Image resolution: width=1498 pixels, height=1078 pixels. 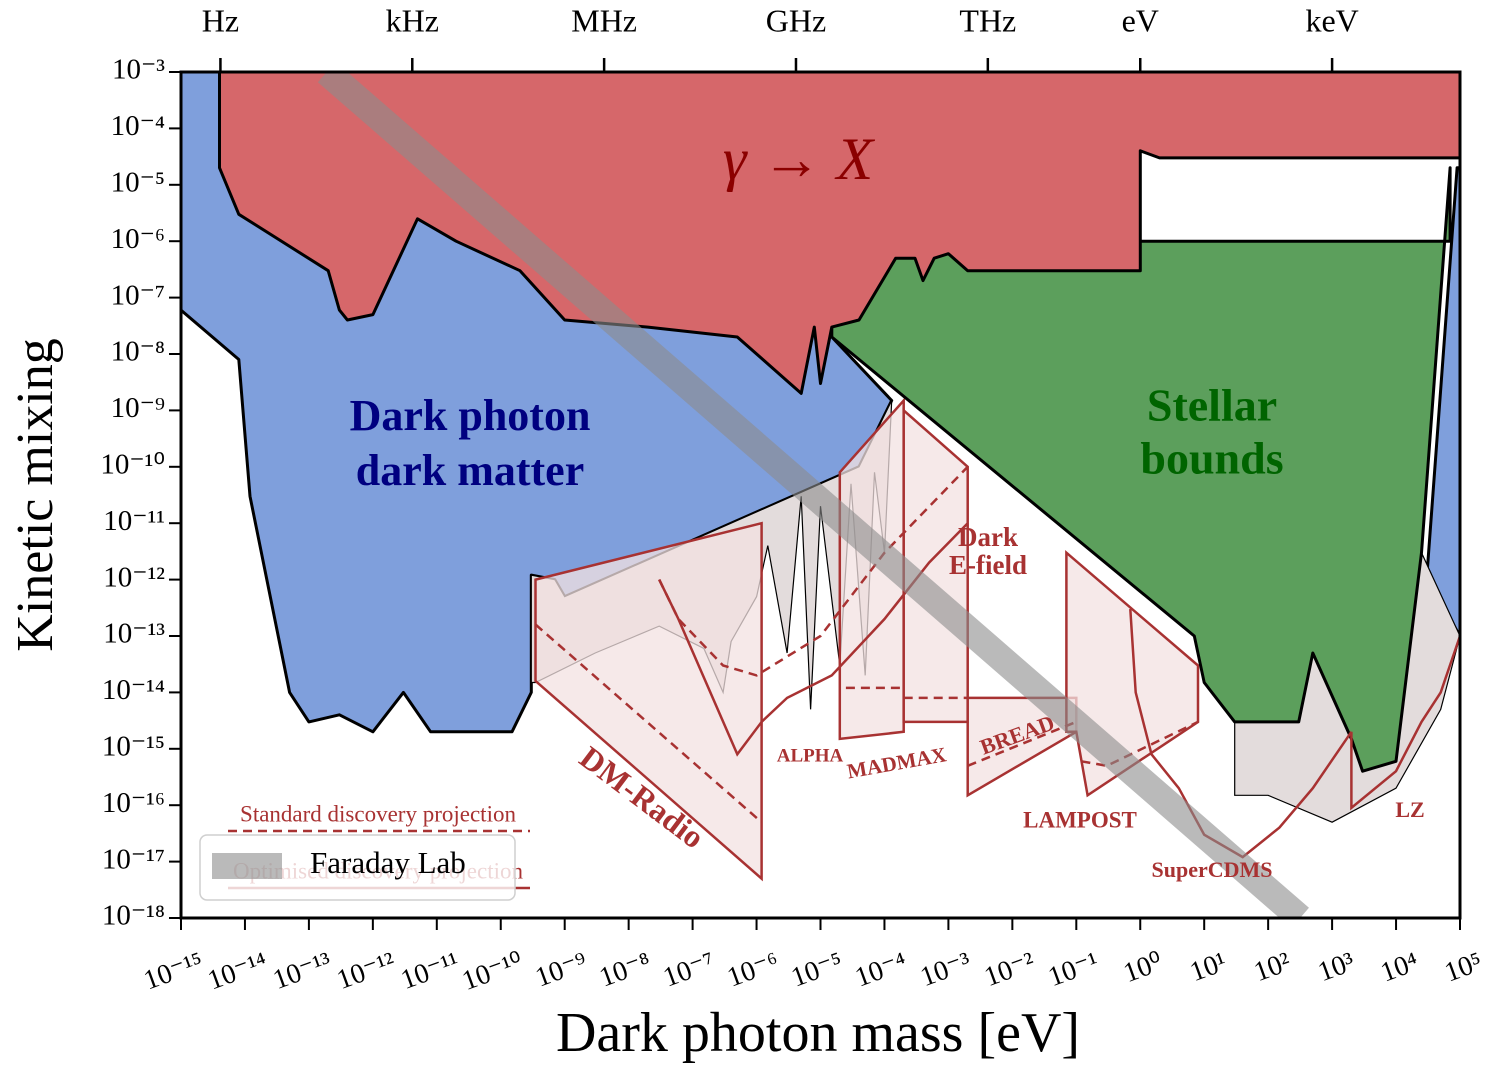 I want to click on x-axis-label: Dark photon mass [eV], so click(x=818, y=1033).